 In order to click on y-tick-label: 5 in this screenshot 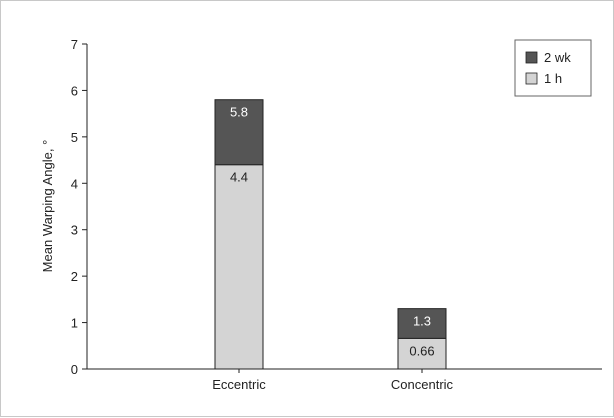, I will do `click(74, 137)`.